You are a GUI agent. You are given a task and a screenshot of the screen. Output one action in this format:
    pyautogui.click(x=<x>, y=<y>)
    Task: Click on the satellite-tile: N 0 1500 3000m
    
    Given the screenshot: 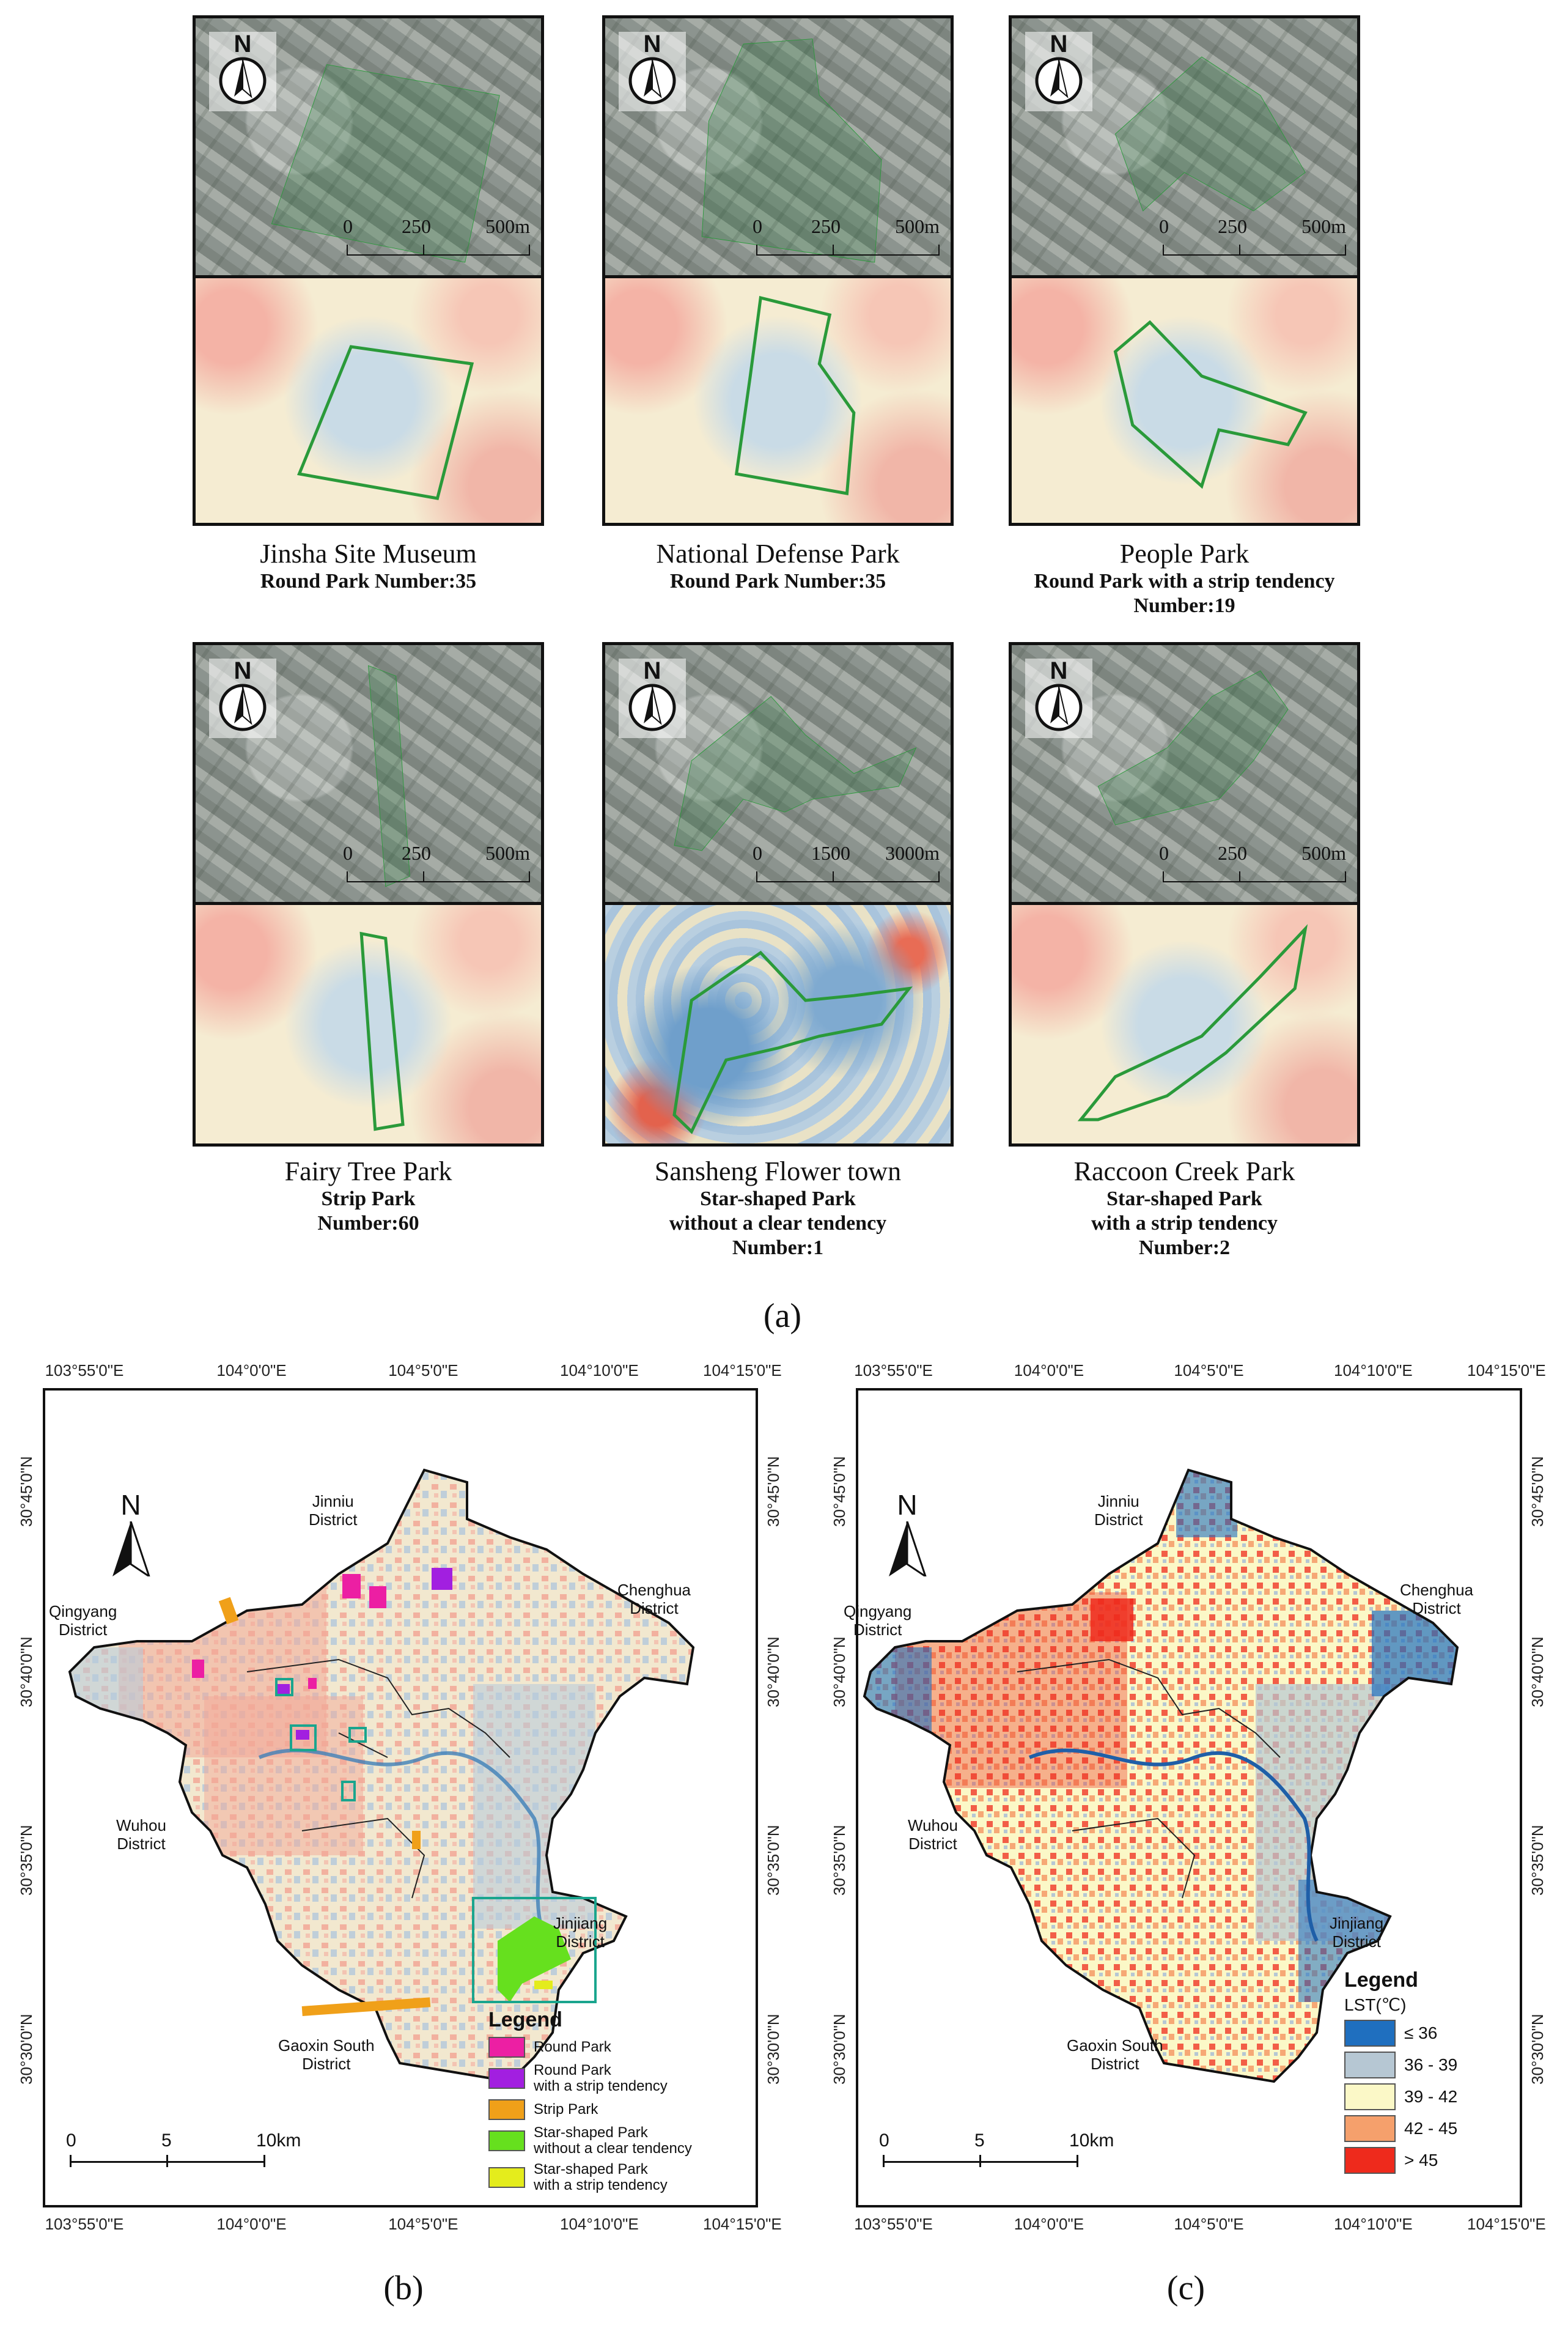 What is the action you would take?
    pyautogui.click(x=778, y=773)
    